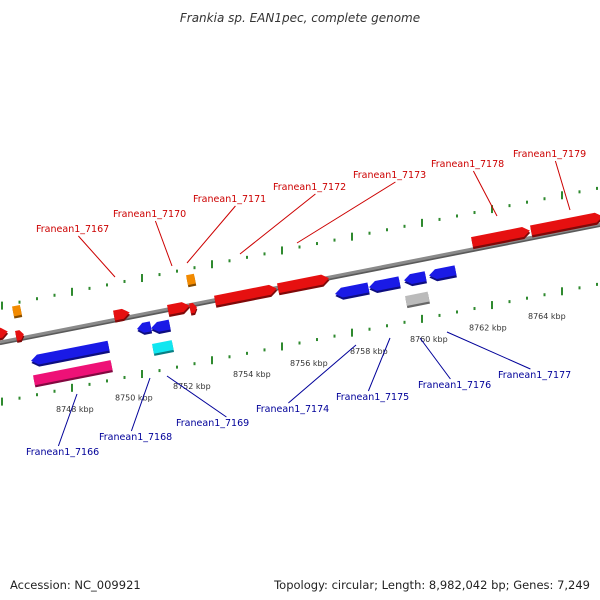 The width and height of the screenshot is (600, 600). I want to click on map-title: Frankia sp. EAN1pec, complete genome, so click(300, 18).